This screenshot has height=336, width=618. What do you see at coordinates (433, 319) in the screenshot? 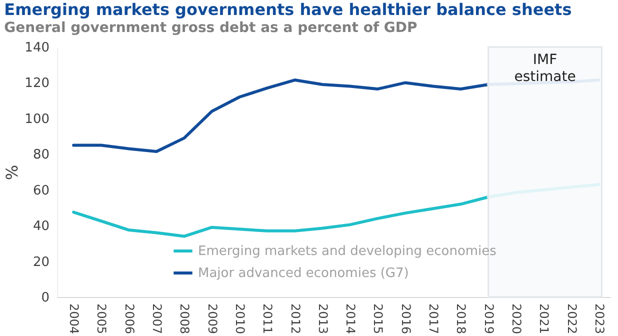
I see `x-tick-label: 2017` at bounding box center [433, 319].